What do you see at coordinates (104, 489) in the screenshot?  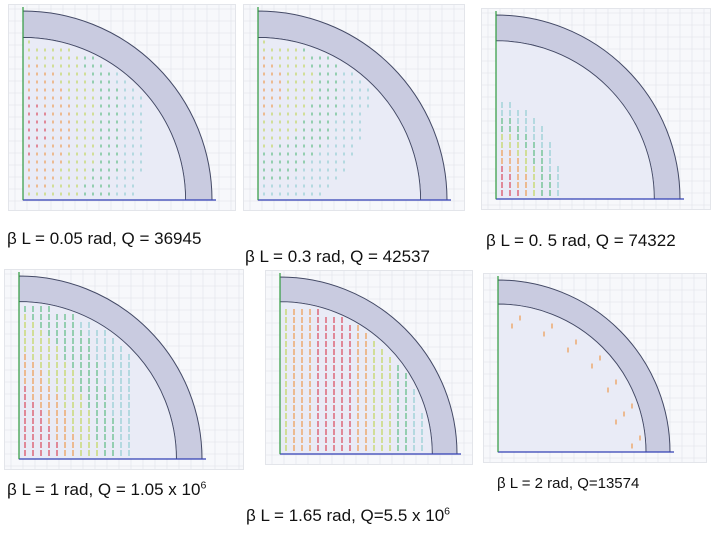 I see `caption-4-text: β L = 1 rad, Q = 1.05 x 10` at bounding box center [104, 489].